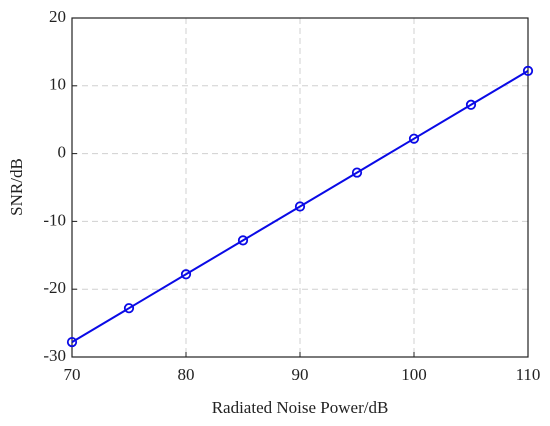 The height and width of the screenshot is (426, 550). I want to click on x-tick-label: 110, so click(528, 374).